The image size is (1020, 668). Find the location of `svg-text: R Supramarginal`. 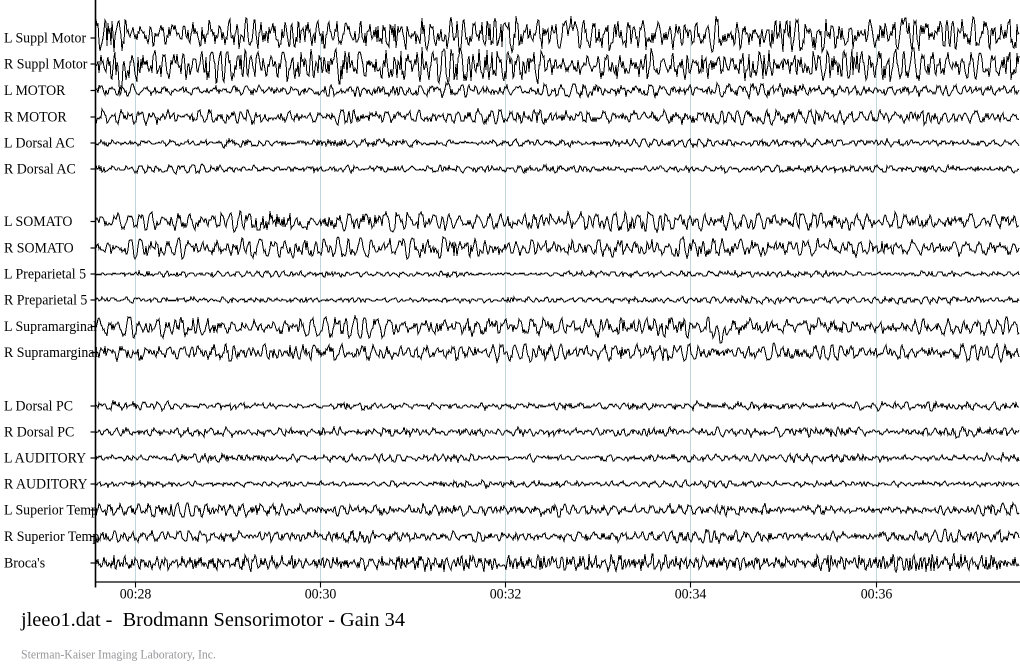

svg-text: R Supramarginal is located at coordinates (51, 353).